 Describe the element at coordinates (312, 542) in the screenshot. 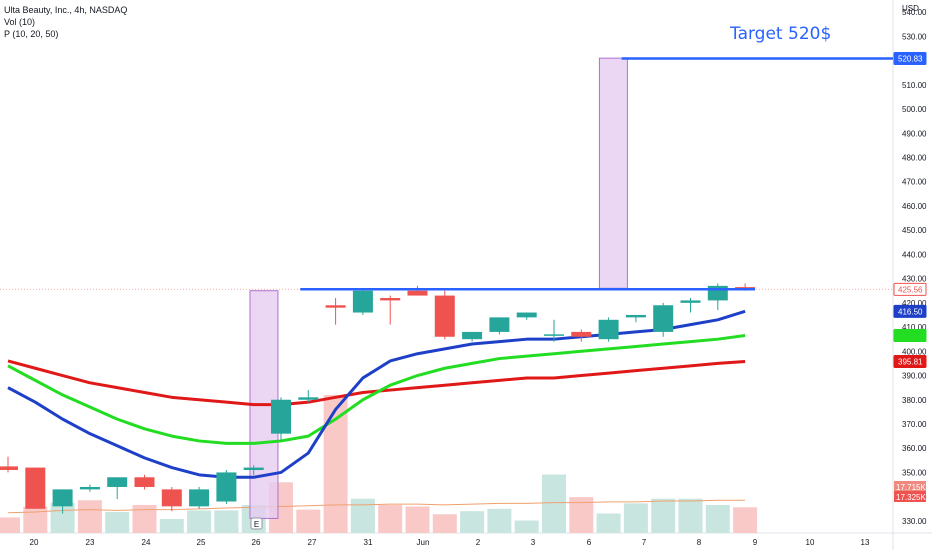

I see `x-tick-label: 27` at that location.